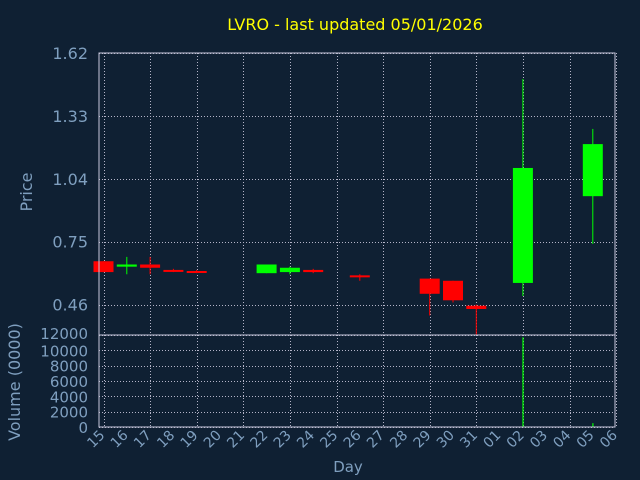  What do you see at coordinates (355, 24) in the screenshot?
I see `chart-title: LVRO - last updated 05/01/2026` at bounding box center [355, 24].